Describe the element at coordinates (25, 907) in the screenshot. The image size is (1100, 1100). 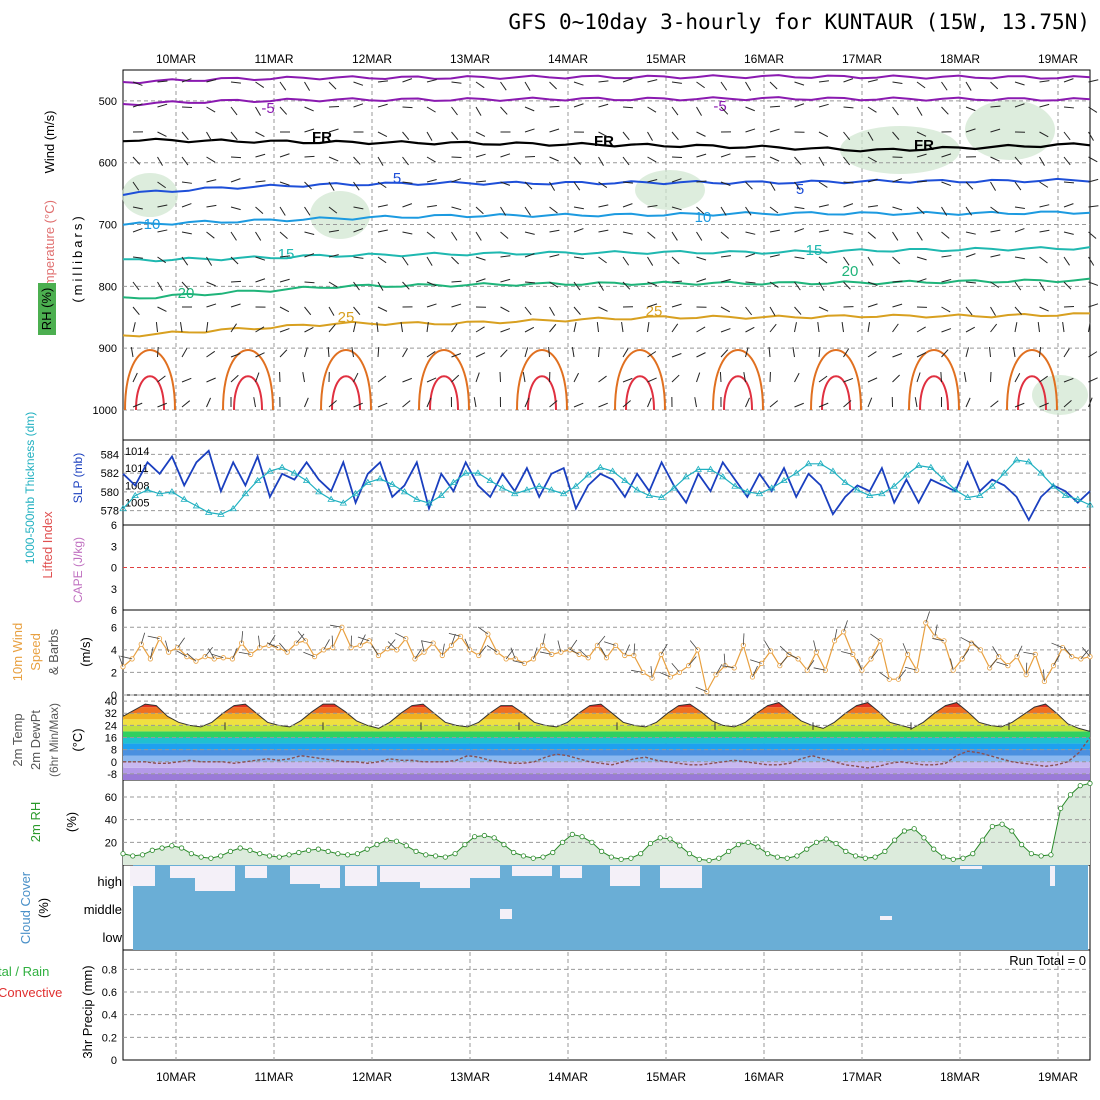
I see `cloud-axis-label: Cloud Cover` at that location.